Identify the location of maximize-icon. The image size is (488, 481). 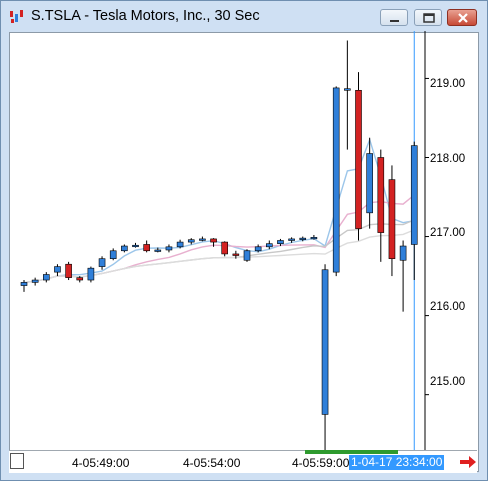
(429, 18).